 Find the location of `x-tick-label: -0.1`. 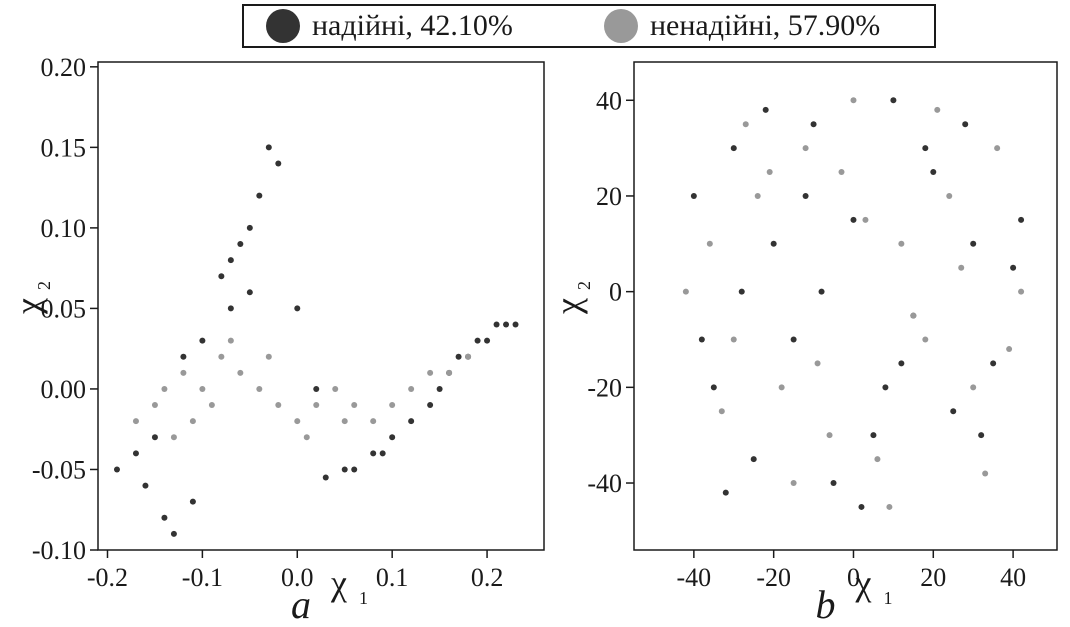

x-tick-label: -0.1 is located at coordinates (202, 577).